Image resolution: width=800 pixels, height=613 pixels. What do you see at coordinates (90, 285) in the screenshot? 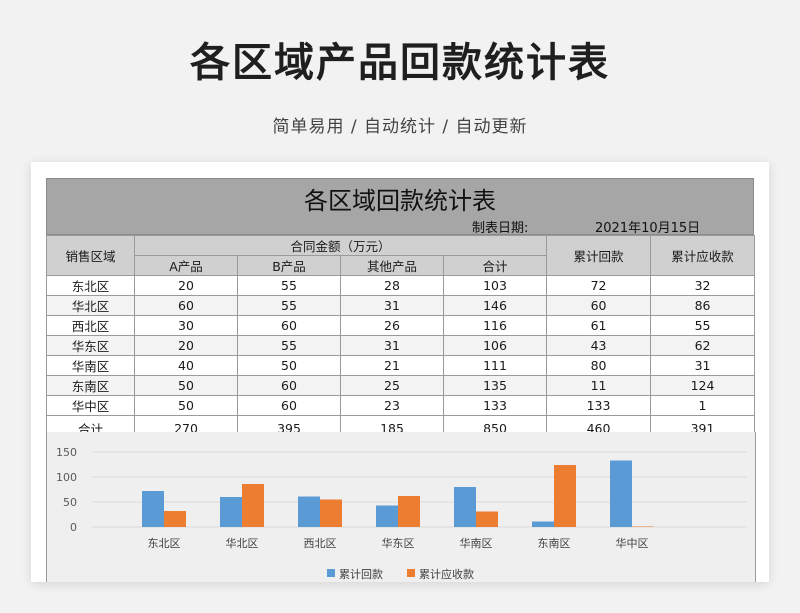
I see `cell-region: 东北区` at bounding box center [90, 285].